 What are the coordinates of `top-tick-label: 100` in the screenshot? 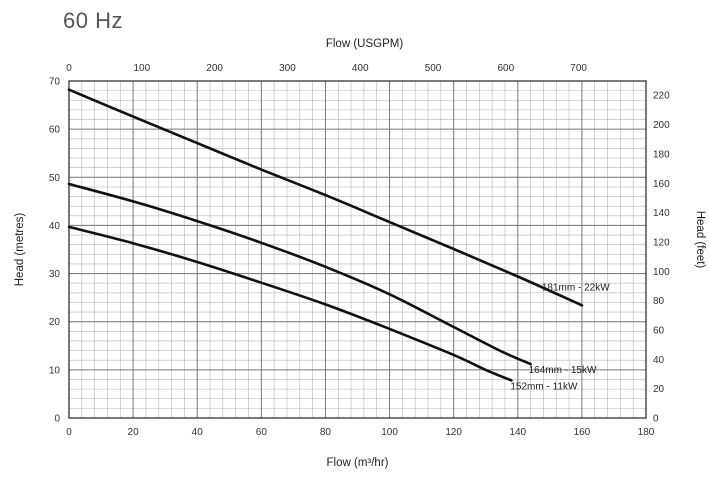 It's located at (141, 68).